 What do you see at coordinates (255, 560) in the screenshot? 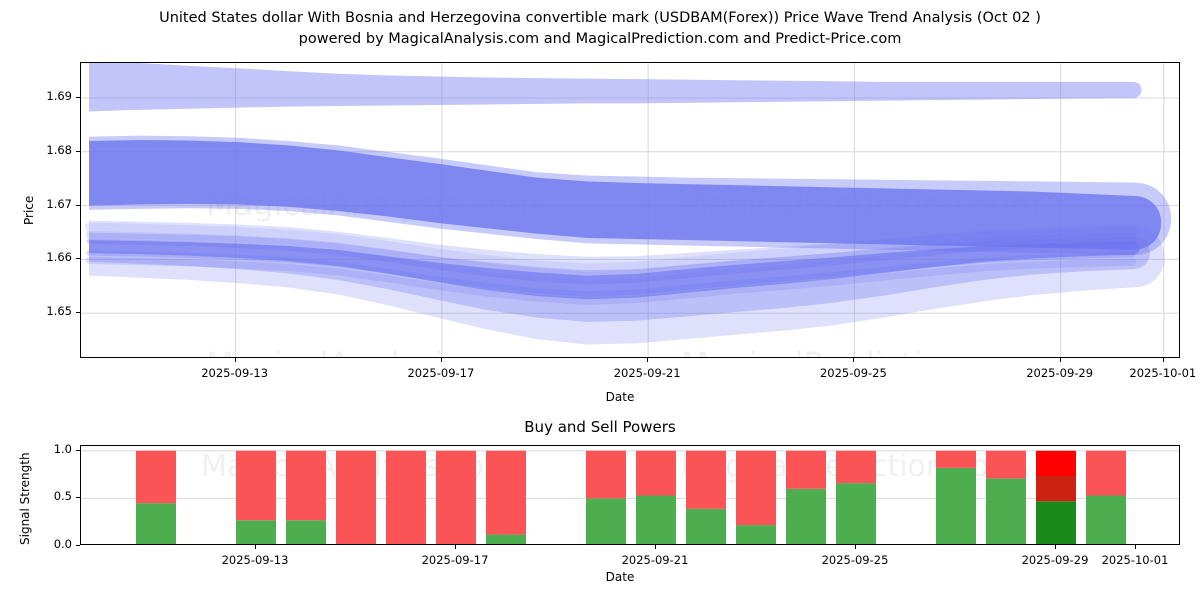
I see `signal-x-tick: 2025-09-13` at bounding box center [255, 560].